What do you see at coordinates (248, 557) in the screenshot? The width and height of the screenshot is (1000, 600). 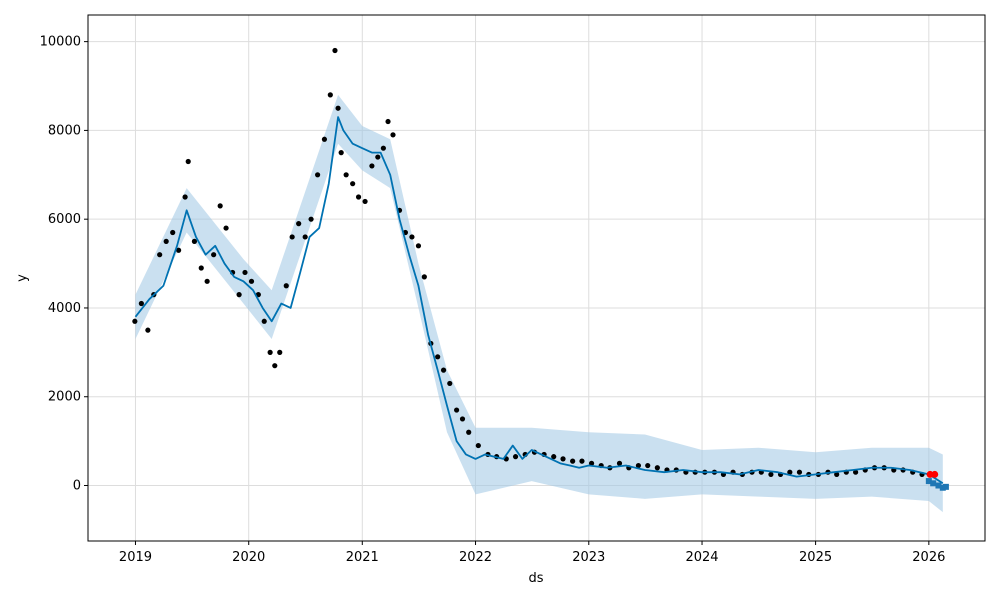 I see `x-tick-label: 2020` at bounding box center [248, 557].